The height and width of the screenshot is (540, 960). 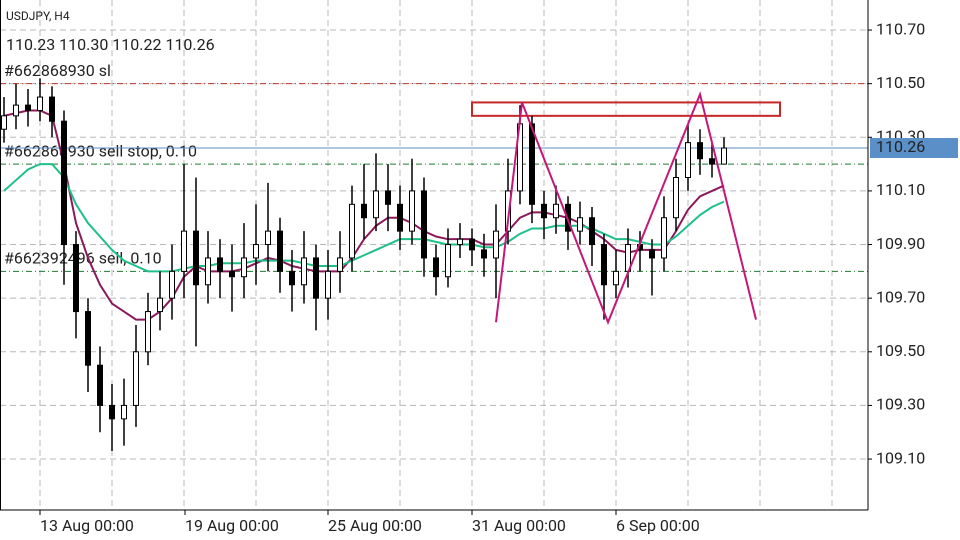 What do you see at coordinates (519, 525) in the screenshot?
I see `x-tick-label: 31 Aug 00:00` at bounding box center [519, 525].